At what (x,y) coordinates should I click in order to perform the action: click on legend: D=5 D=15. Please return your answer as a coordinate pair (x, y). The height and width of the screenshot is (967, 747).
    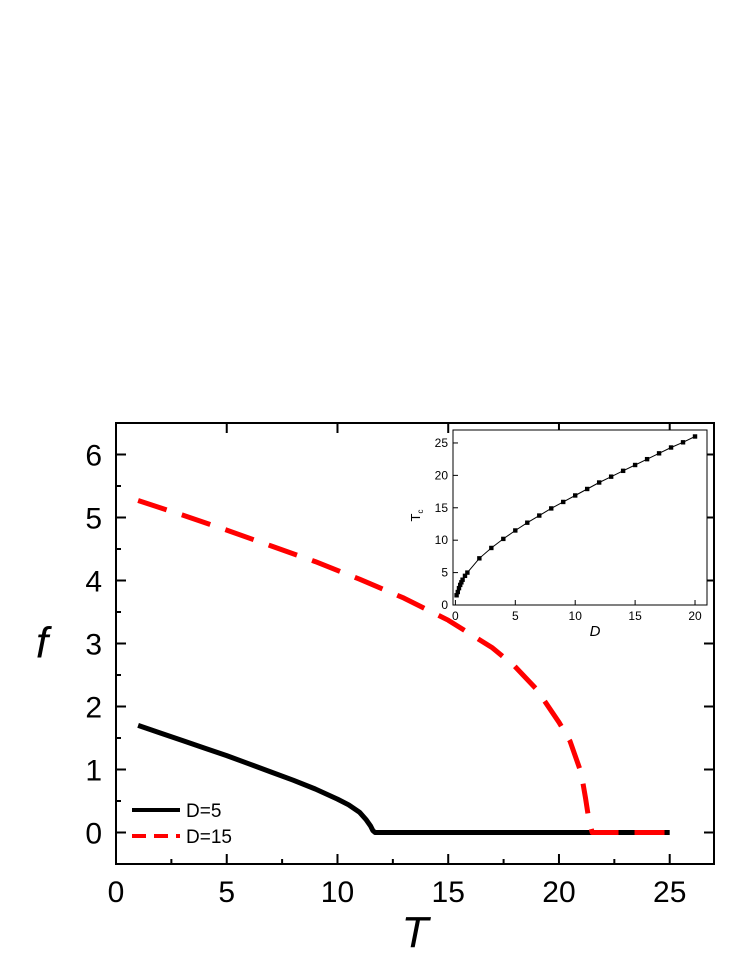
    Looking at the image, I should click on (182, 824).